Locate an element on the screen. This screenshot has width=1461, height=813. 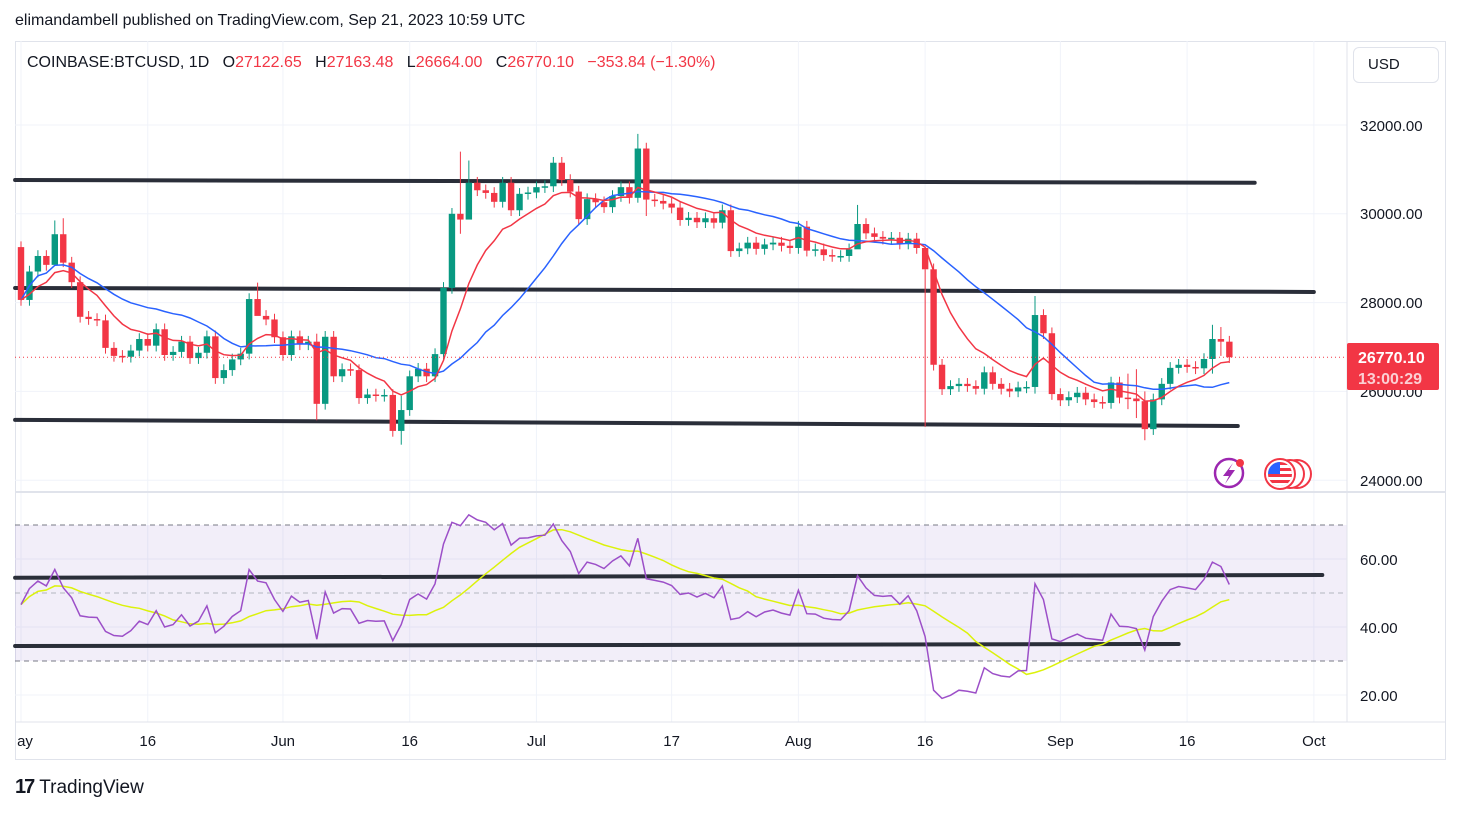
price-tick: 24000.00 is located at coordinates (1391, 481).